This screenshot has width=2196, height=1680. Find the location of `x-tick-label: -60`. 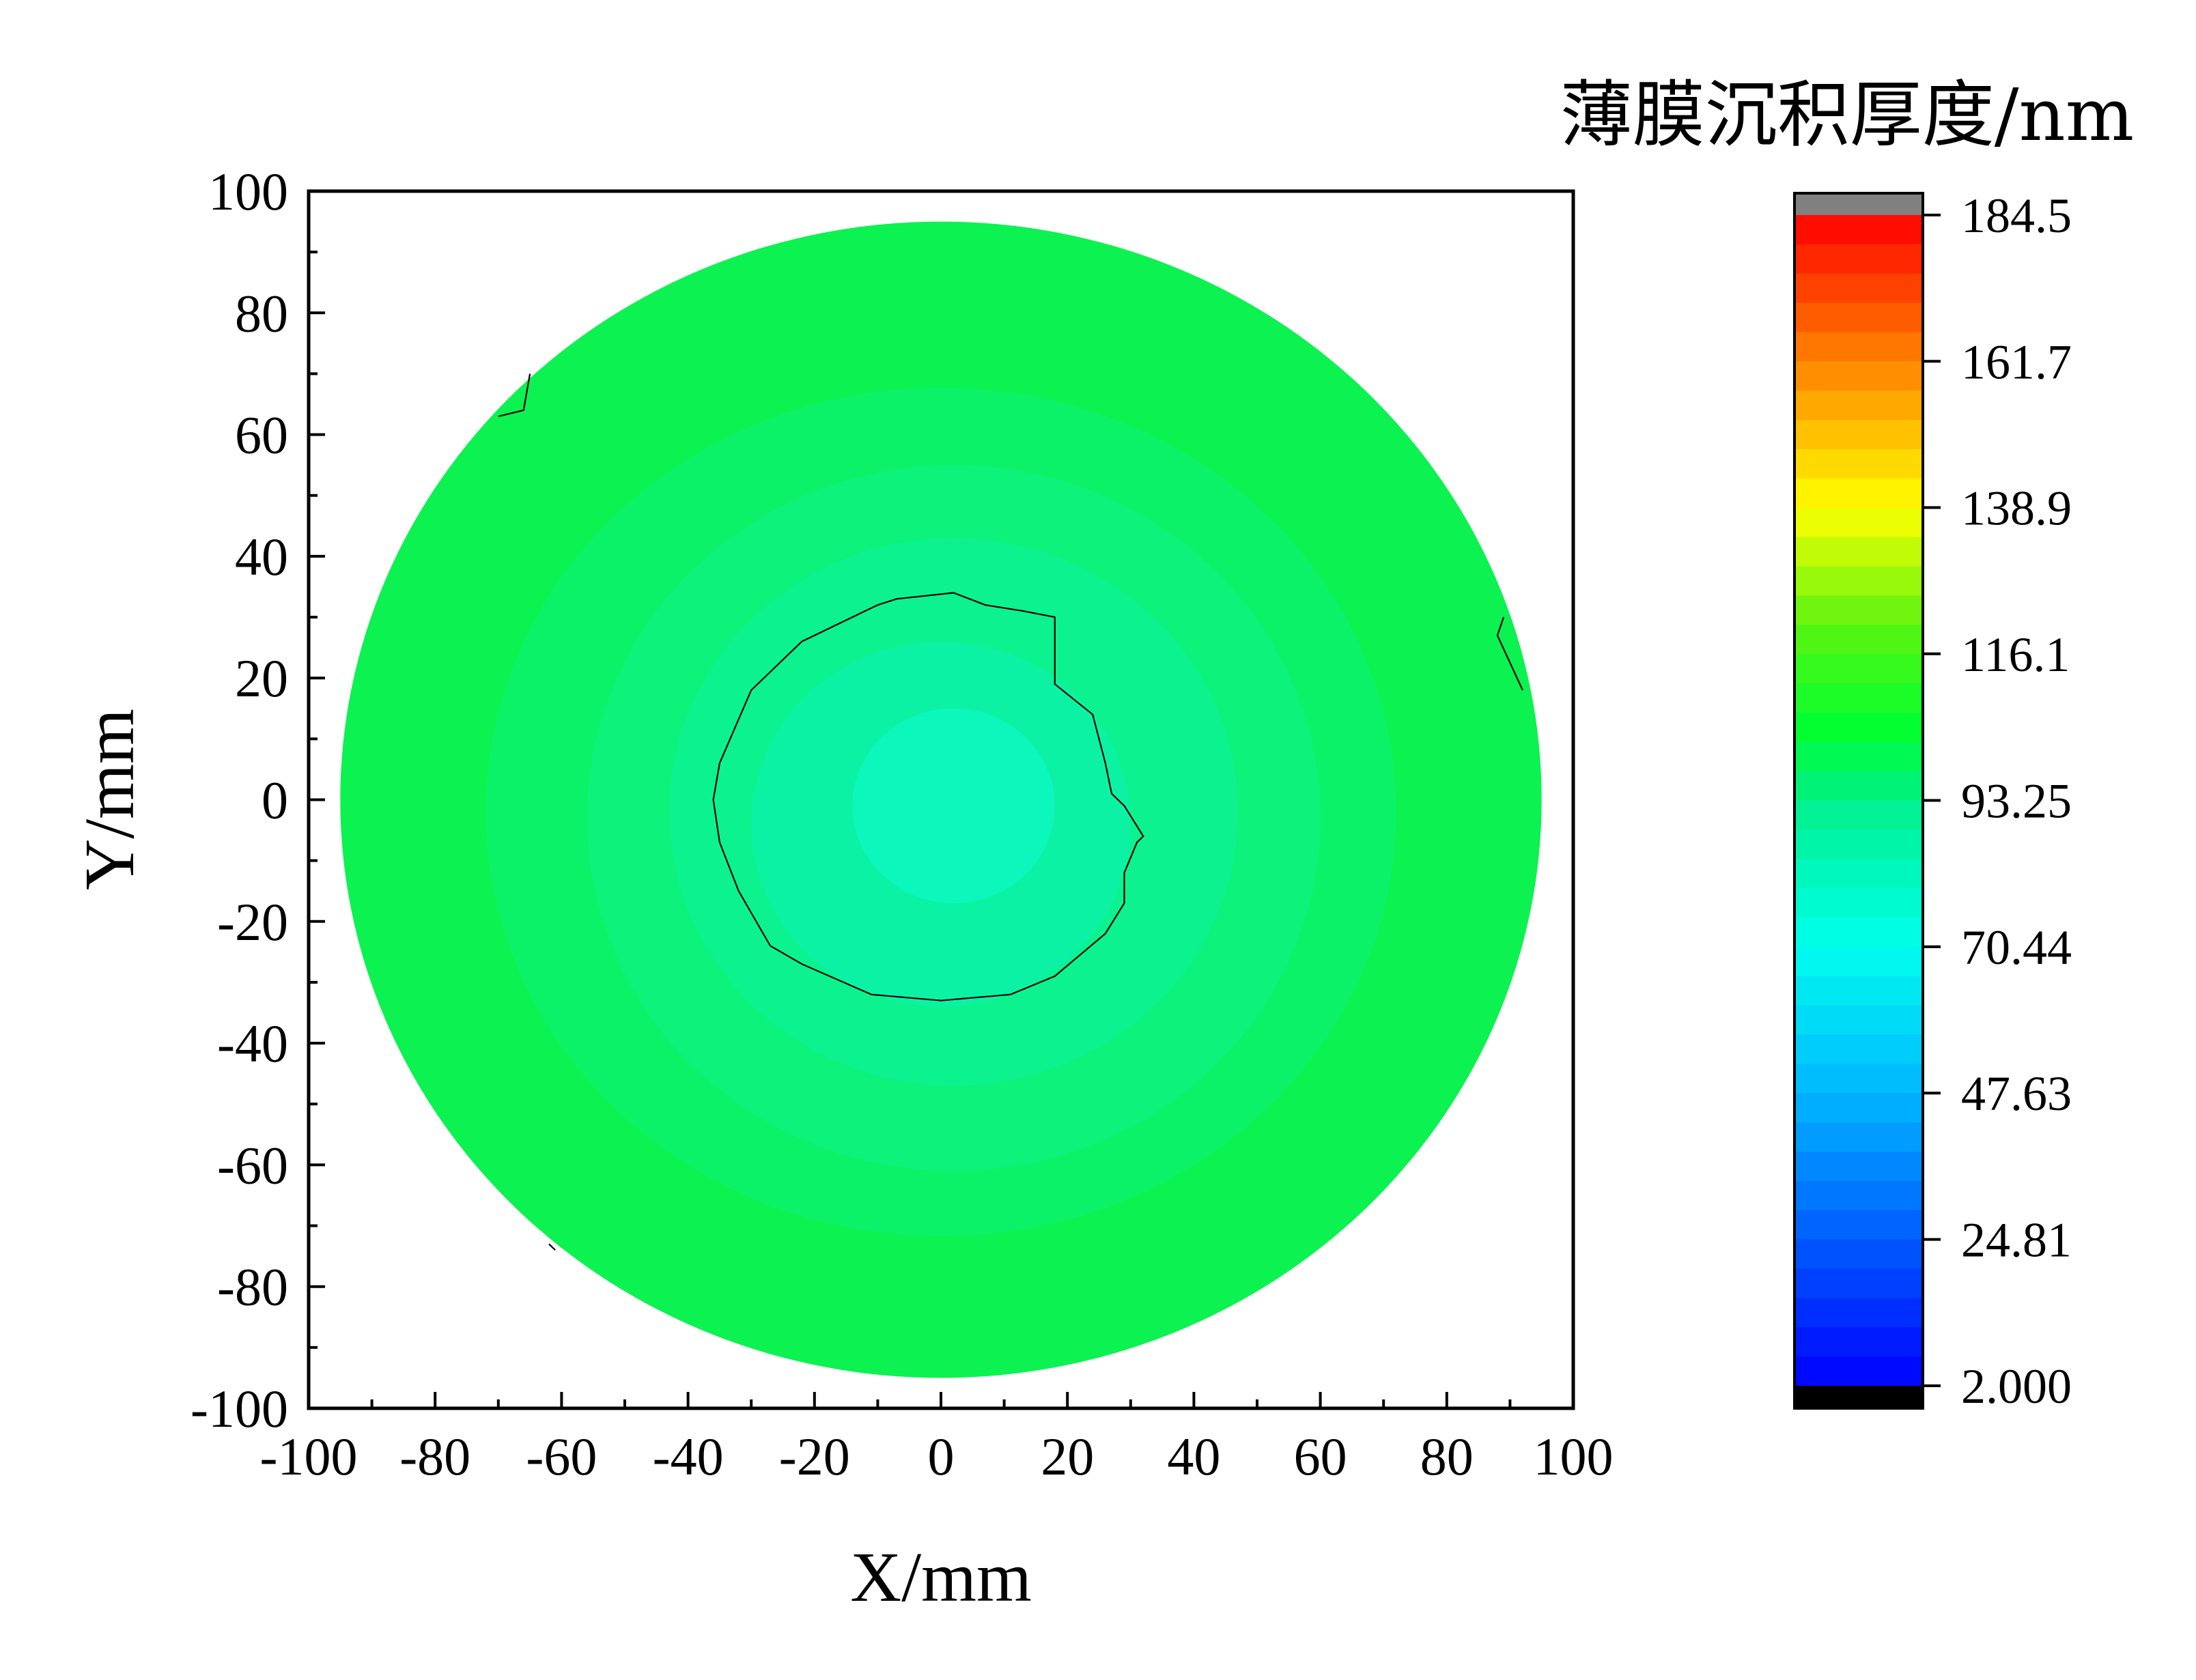

x-tick-label: -60 is located at coordinates (561, 1456).